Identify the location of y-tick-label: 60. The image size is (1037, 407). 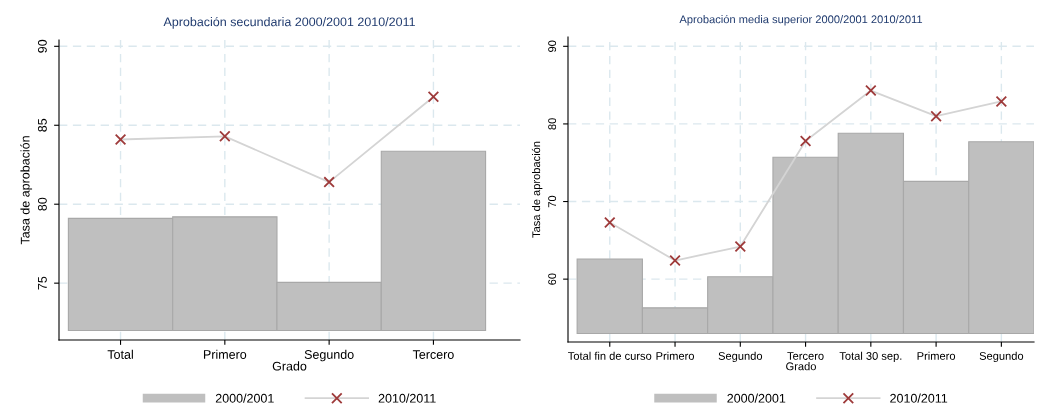
(552, 279).